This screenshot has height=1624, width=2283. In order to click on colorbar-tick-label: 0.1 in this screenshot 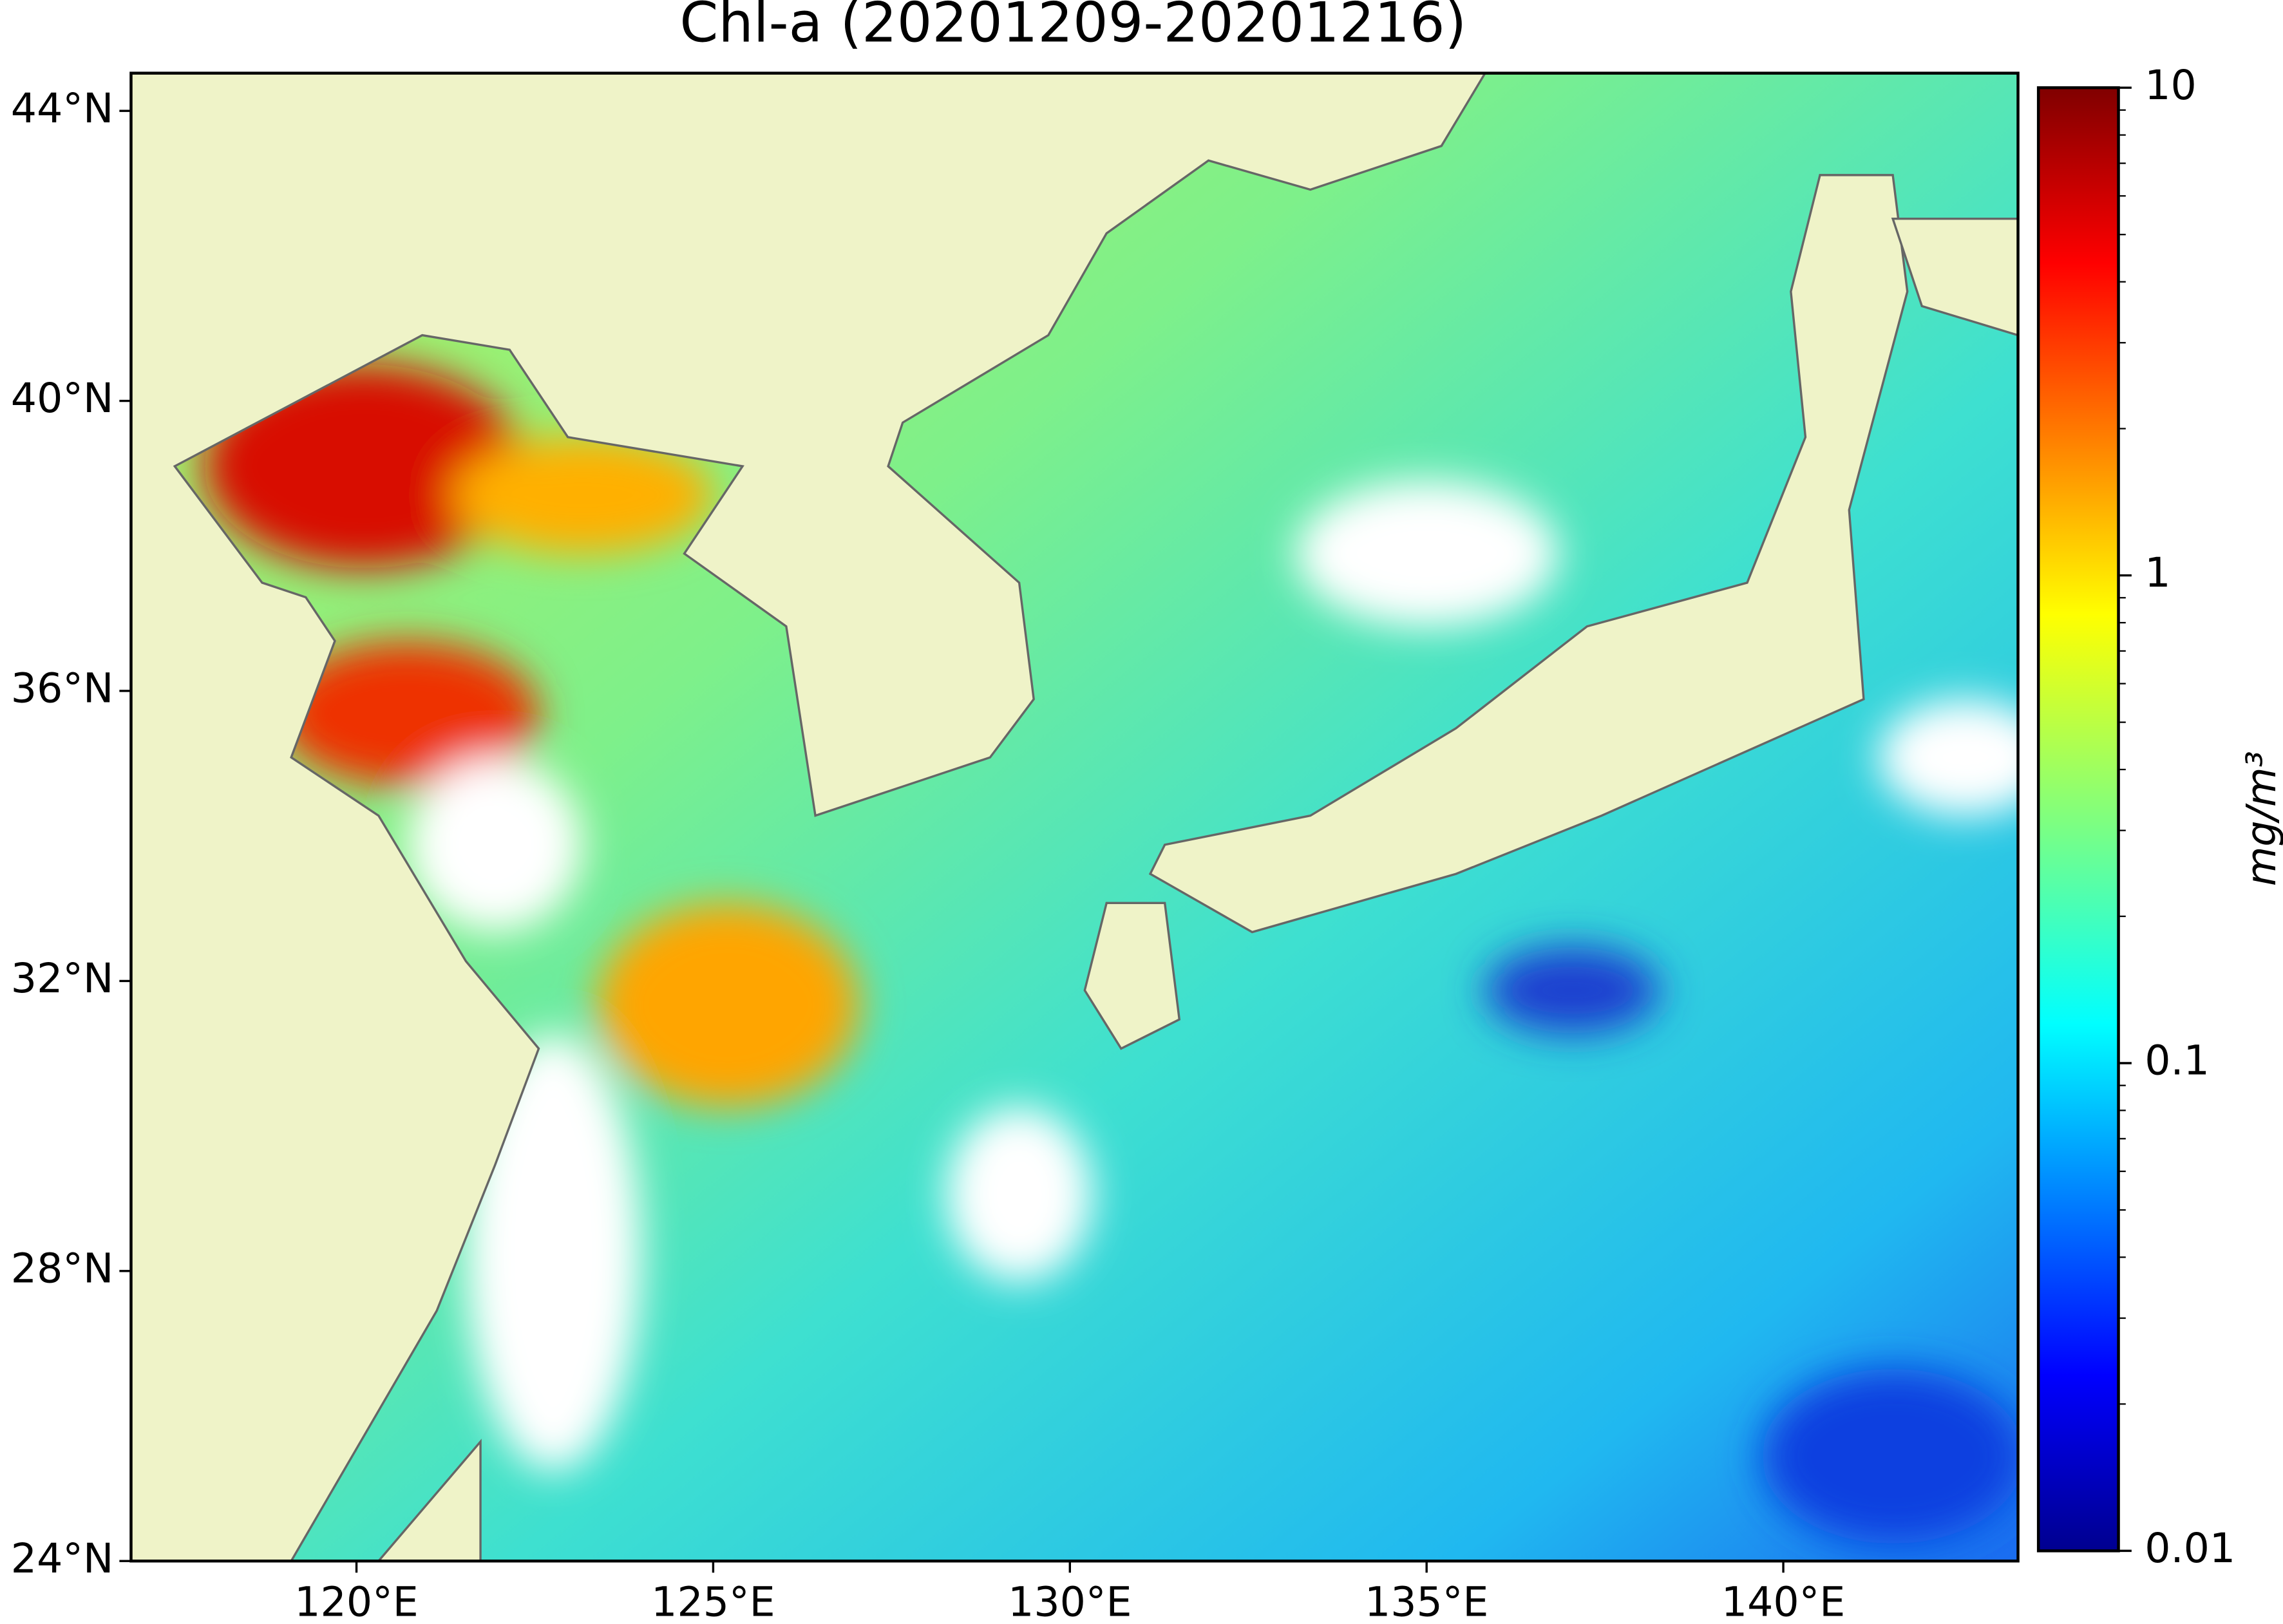, I will do `click(2177, 1060)`.